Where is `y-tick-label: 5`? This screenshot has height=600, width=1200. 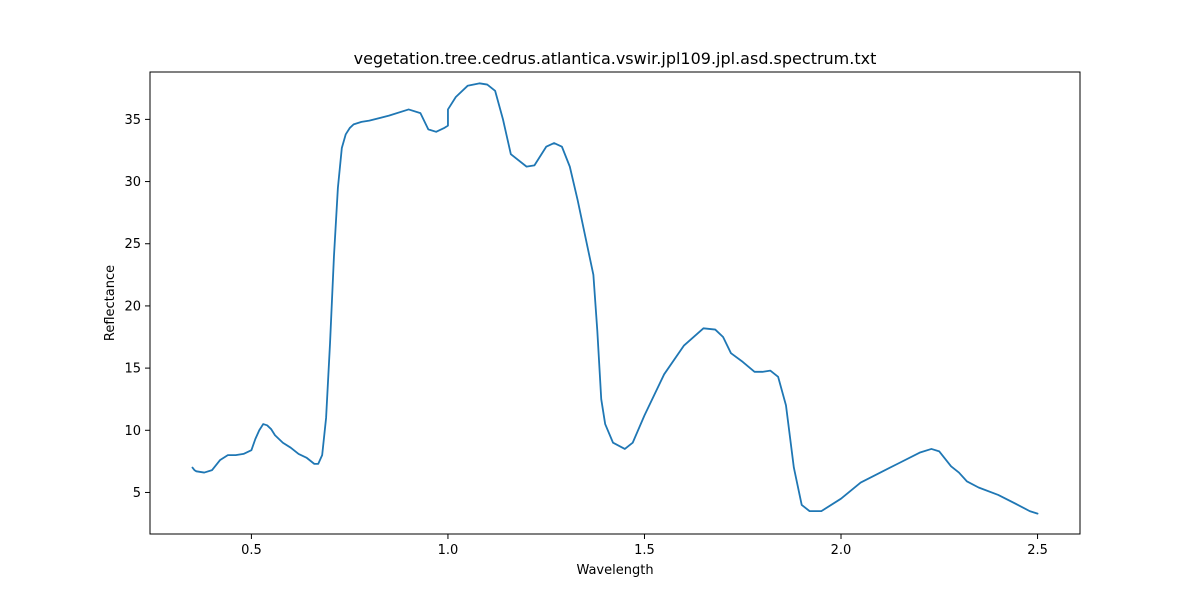 y-tick-label: 5 is located at coordinates (137, 493).